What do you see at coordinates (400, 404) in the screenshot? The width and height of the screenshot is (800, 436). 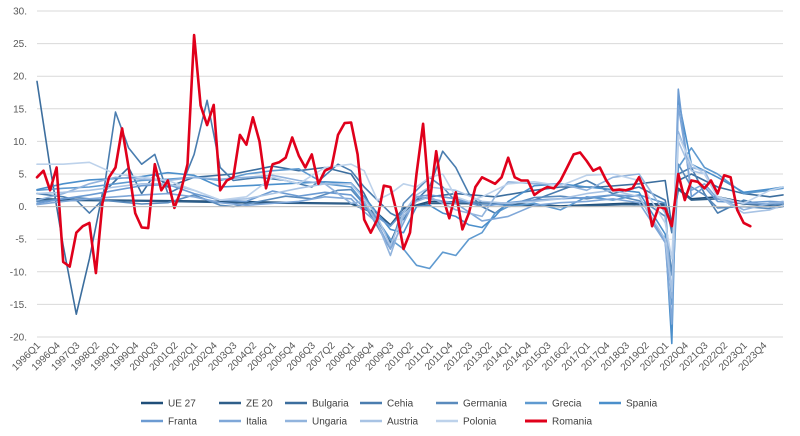 I see `legend-label: Cehia` at bounding box center [400, 404].